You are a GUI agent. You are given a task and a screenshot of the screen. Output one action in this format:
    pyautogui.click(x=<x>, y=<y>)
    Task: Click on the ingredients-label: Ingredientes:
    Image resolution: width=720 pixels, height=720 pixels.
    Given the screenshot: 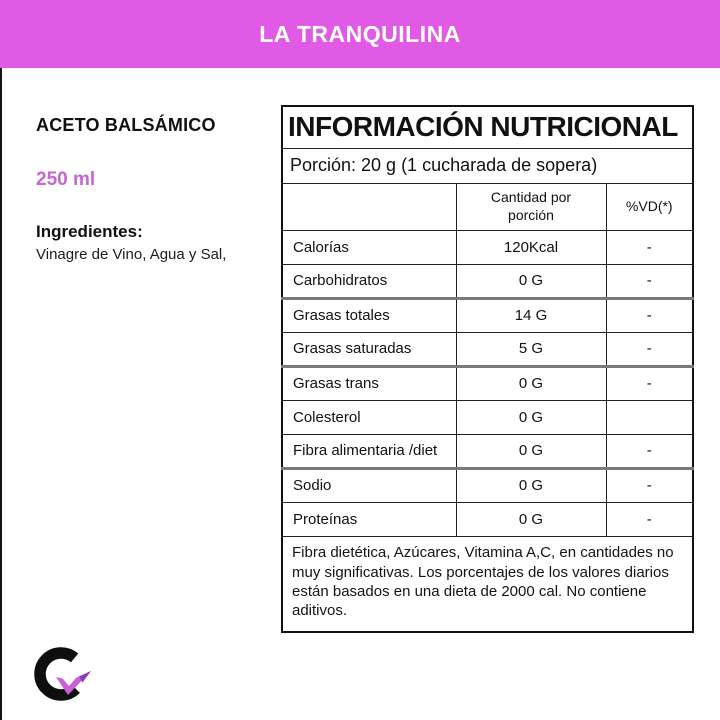 What is the action you would take?
    pyautogui.click(x=89, y=231)
    